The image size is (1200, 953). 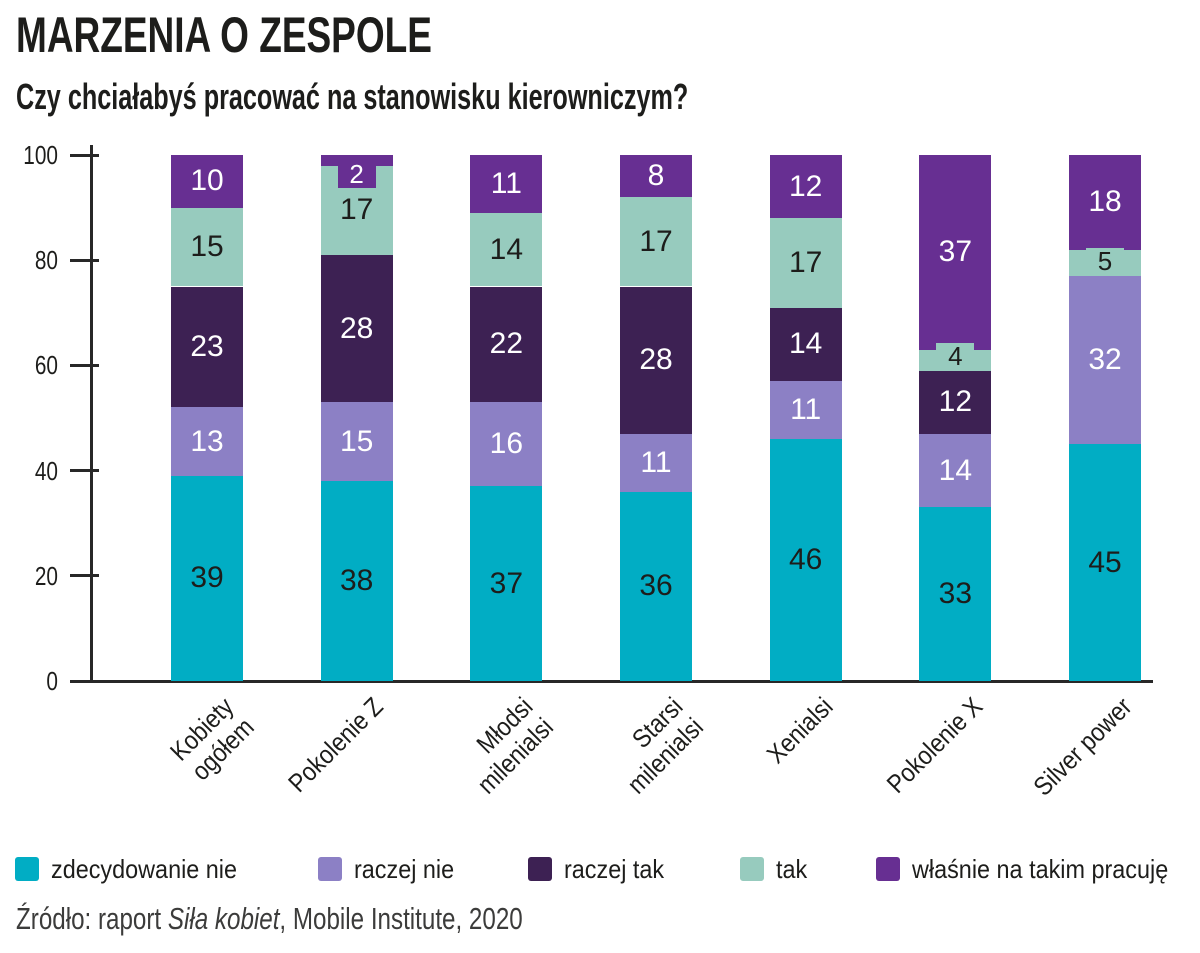 I want to click on legend-item: tak, so click(x=775, y=868).